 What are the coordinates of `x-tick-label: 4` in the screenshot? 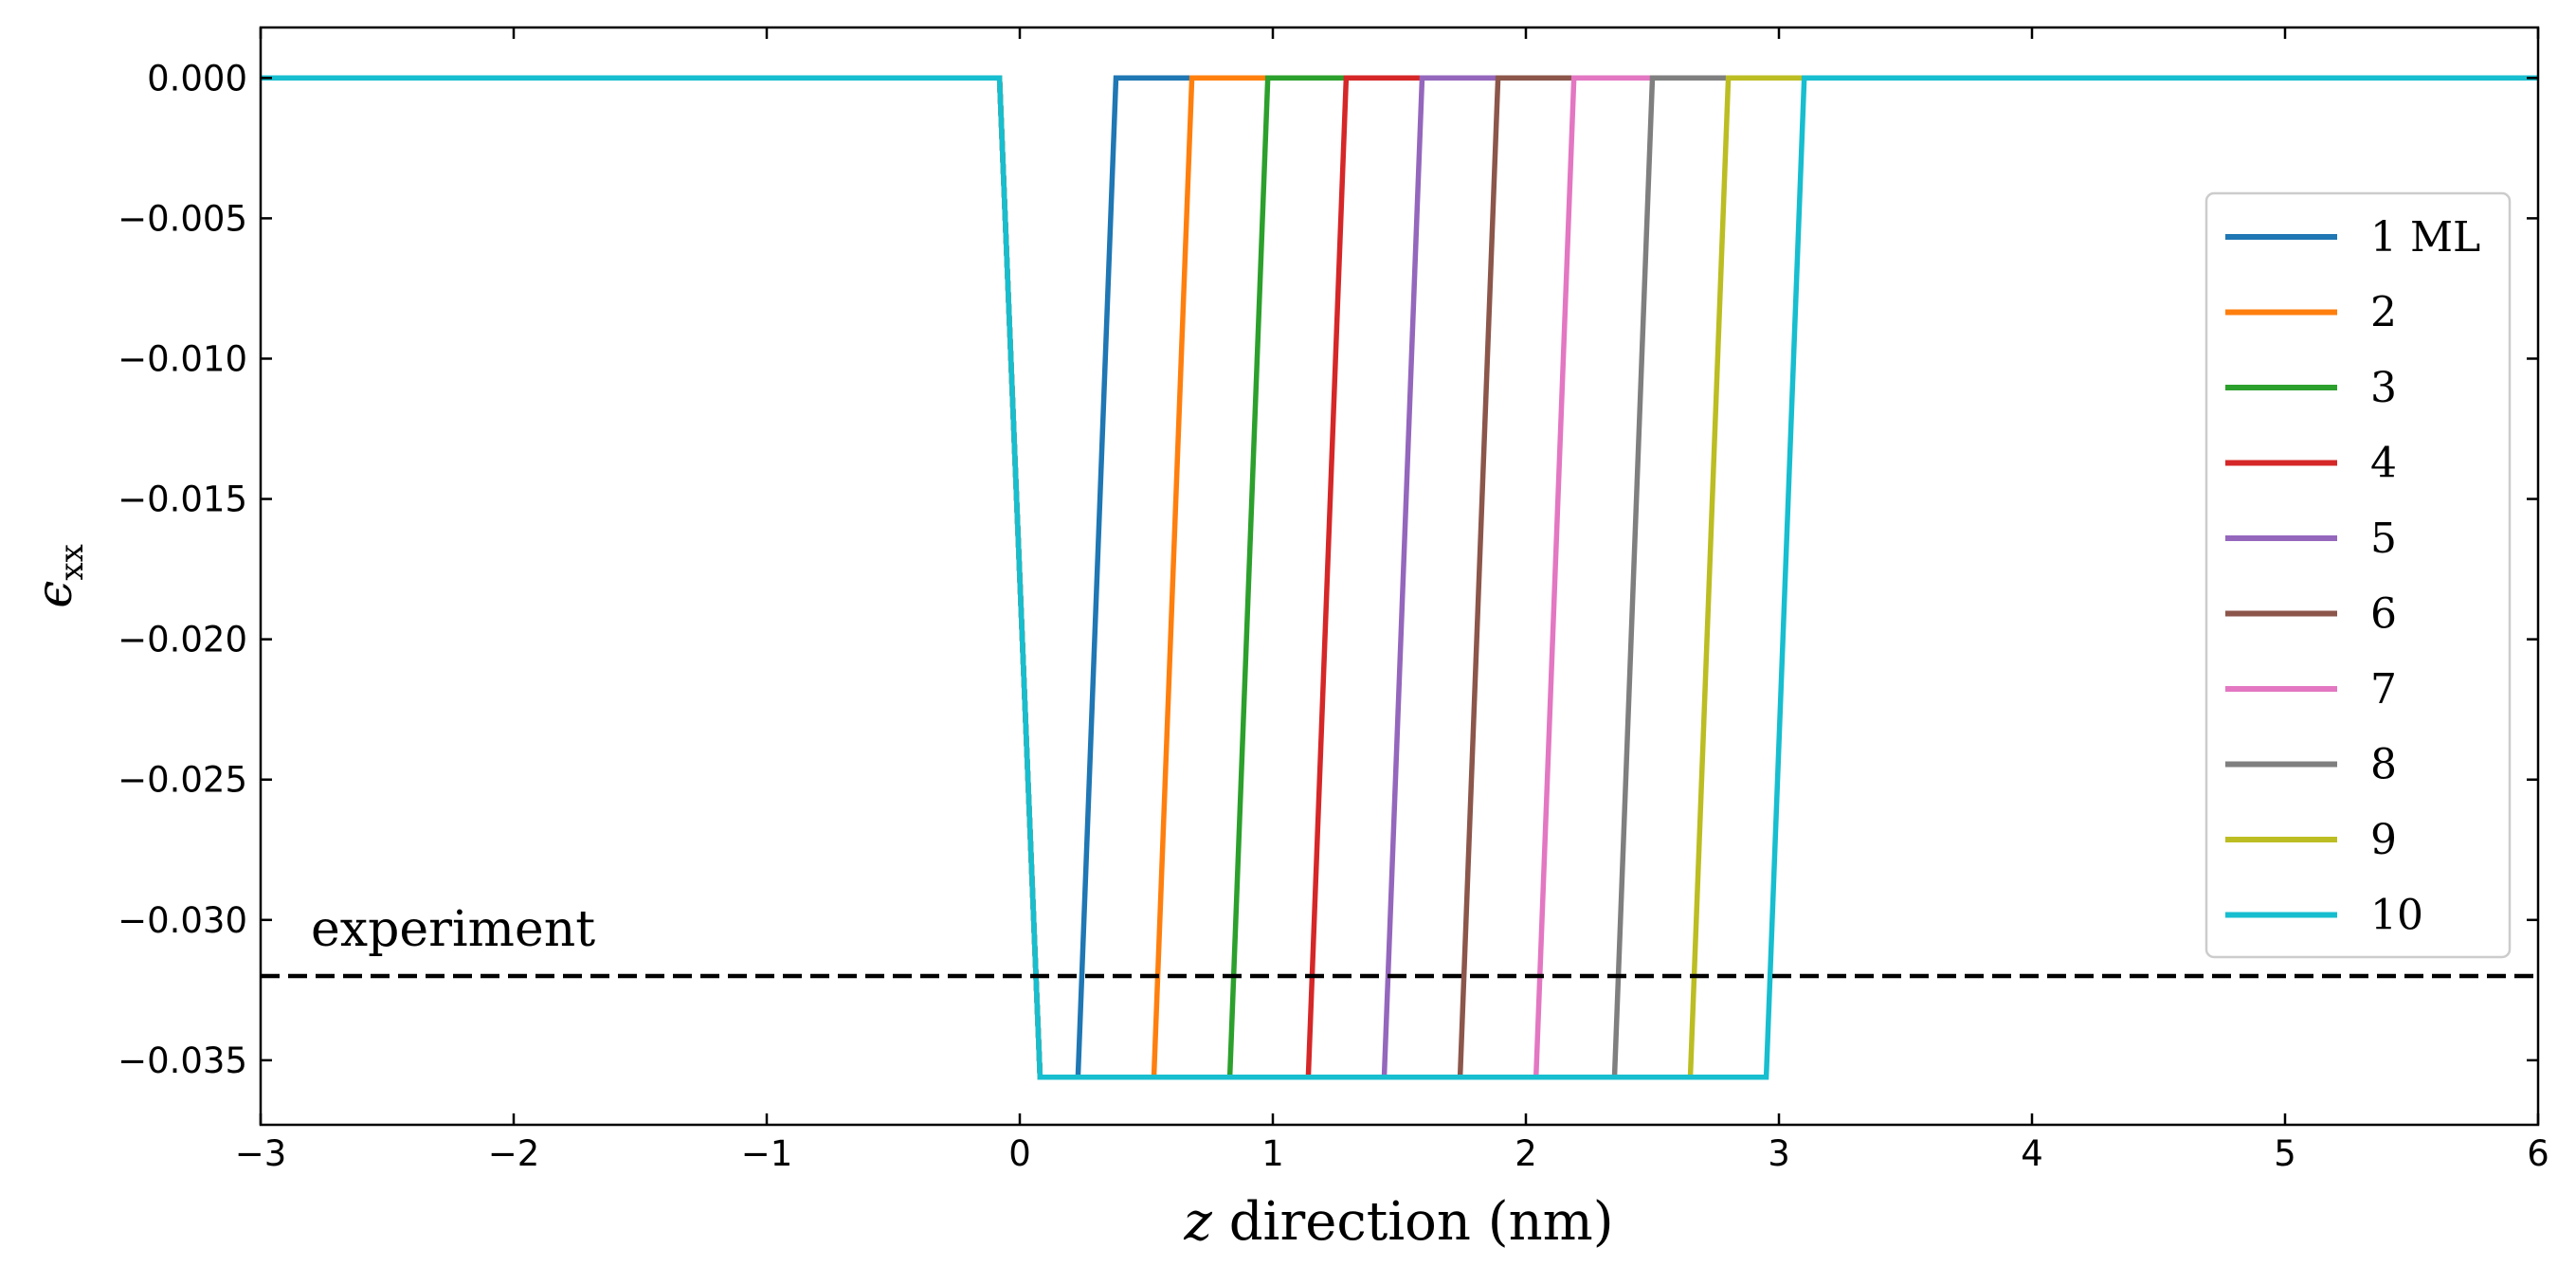 It's located at (2032, 1153).